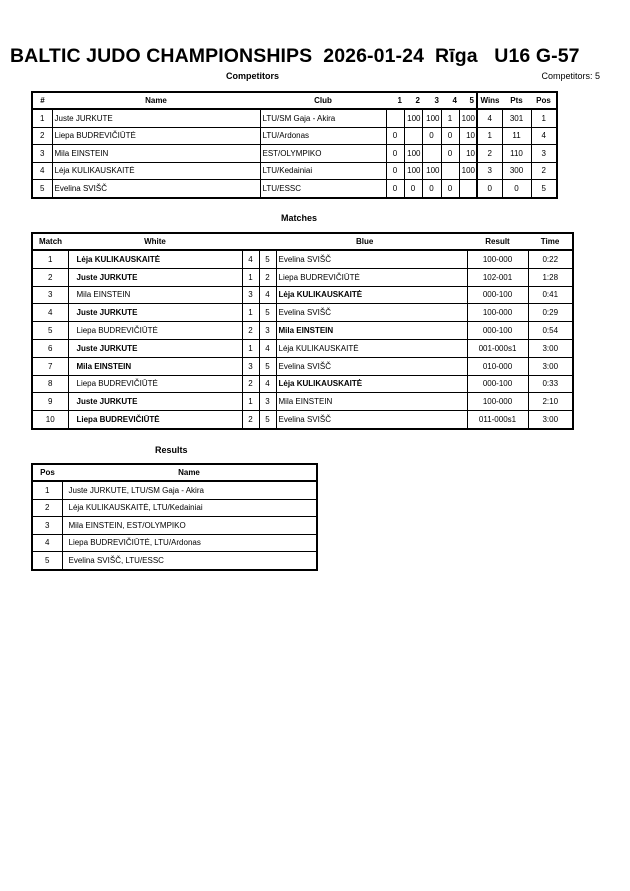 The width and height of the screenshot is (630, 891). I want to click on competitor-position: 1, so click(544, 118).